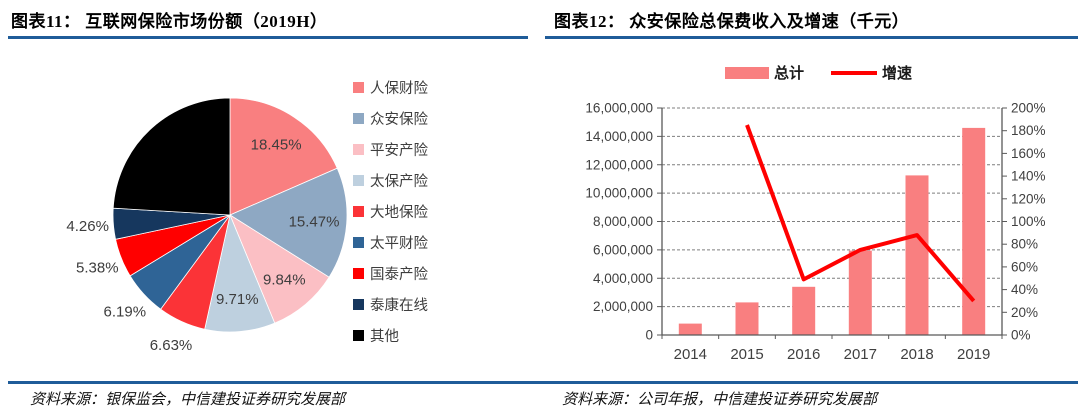  I want to click on pie-legend-item-6: 国泰产险, so click(390, 273).